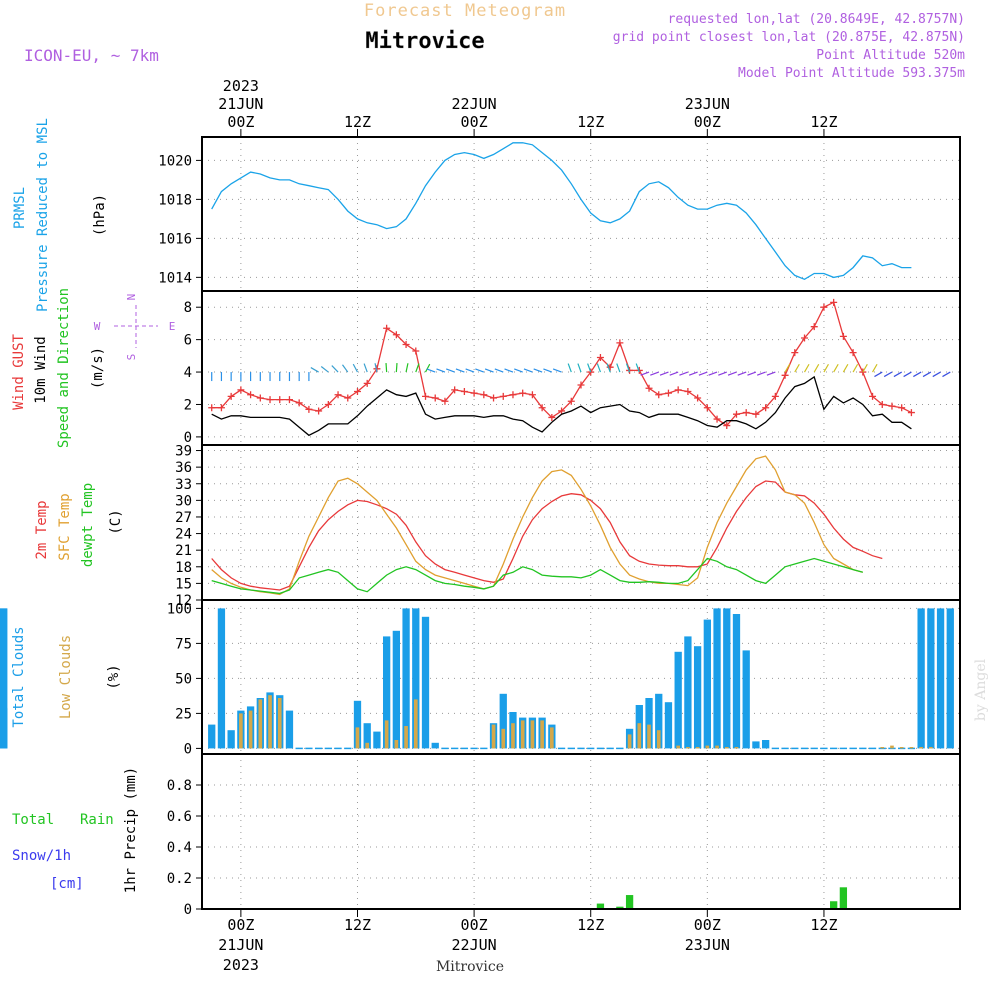  What do you see at coordinates (707, 104) in the screenshot?
I see `time-label-top: 23JUN` at bounding box center [707, 104].